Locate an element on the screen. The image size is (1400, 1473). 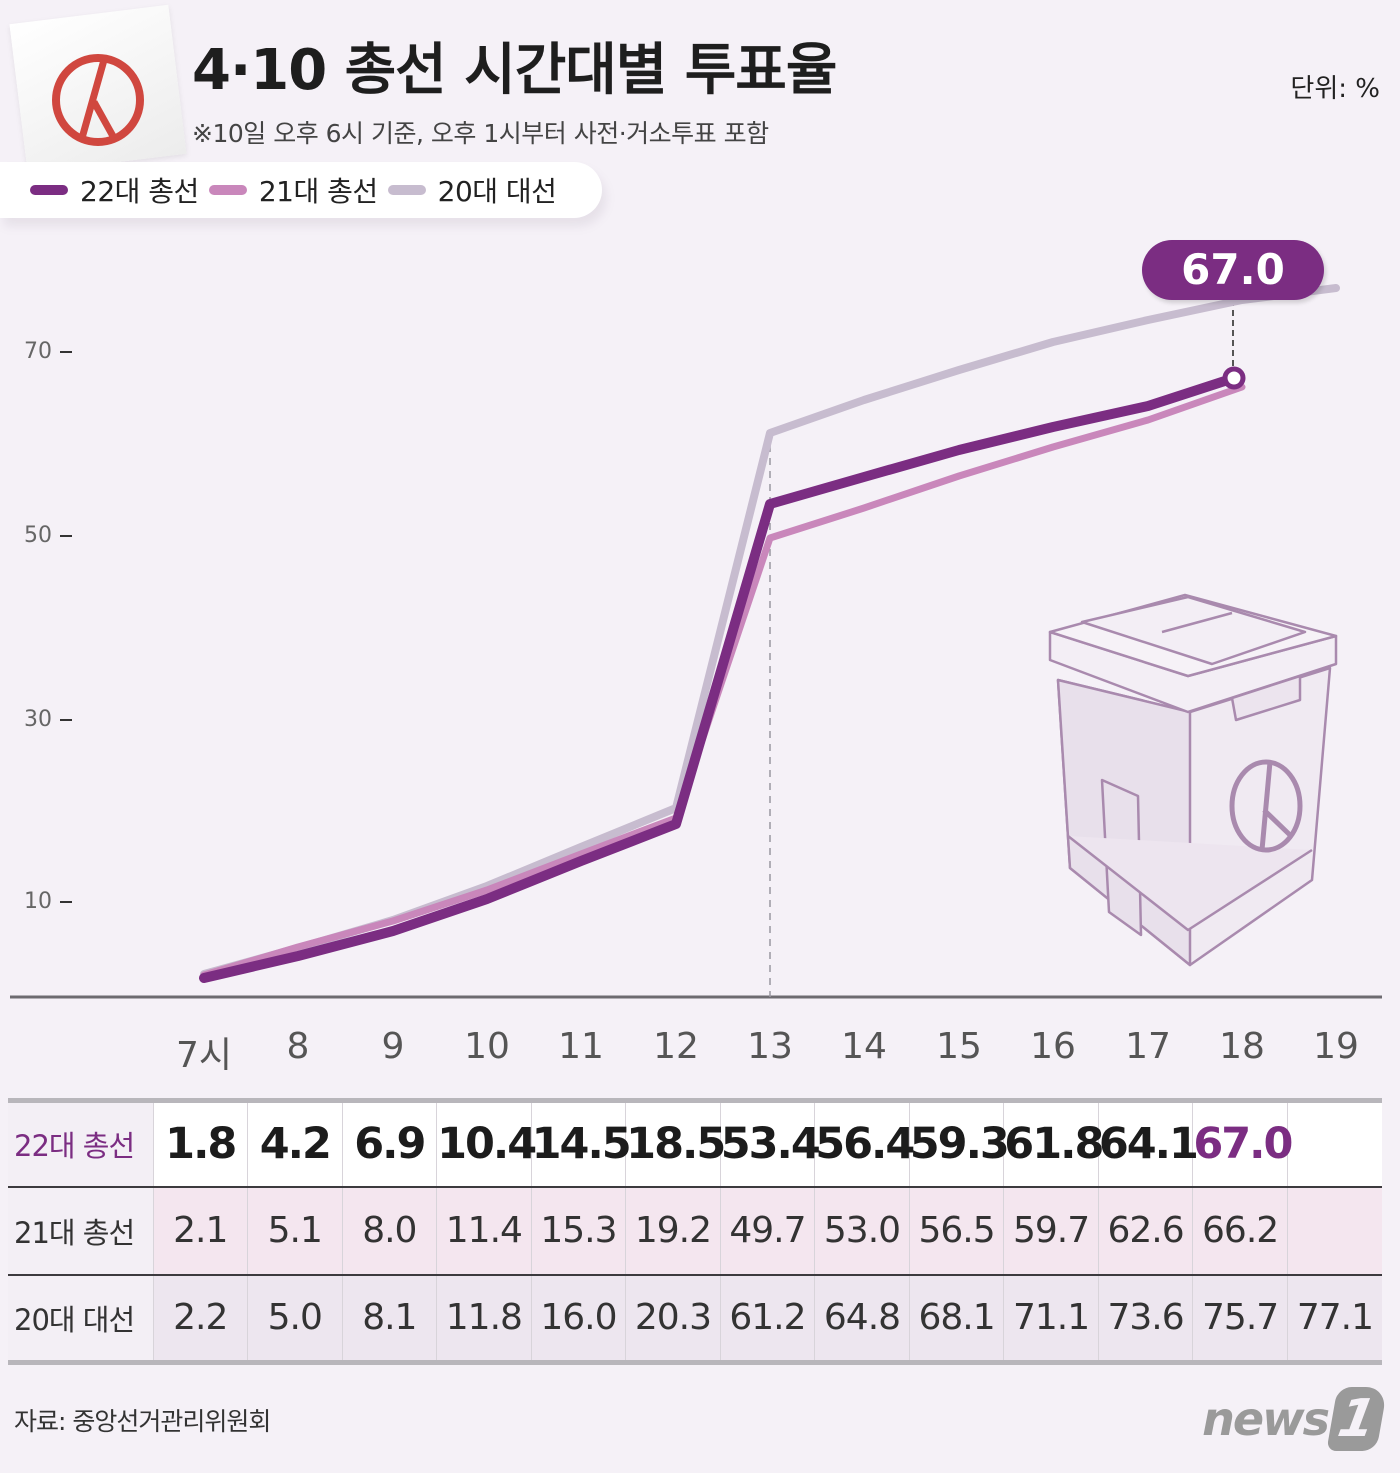
legend: 22대 총선 21대 총선 20대 대선 is located at coordinates (301, 190).